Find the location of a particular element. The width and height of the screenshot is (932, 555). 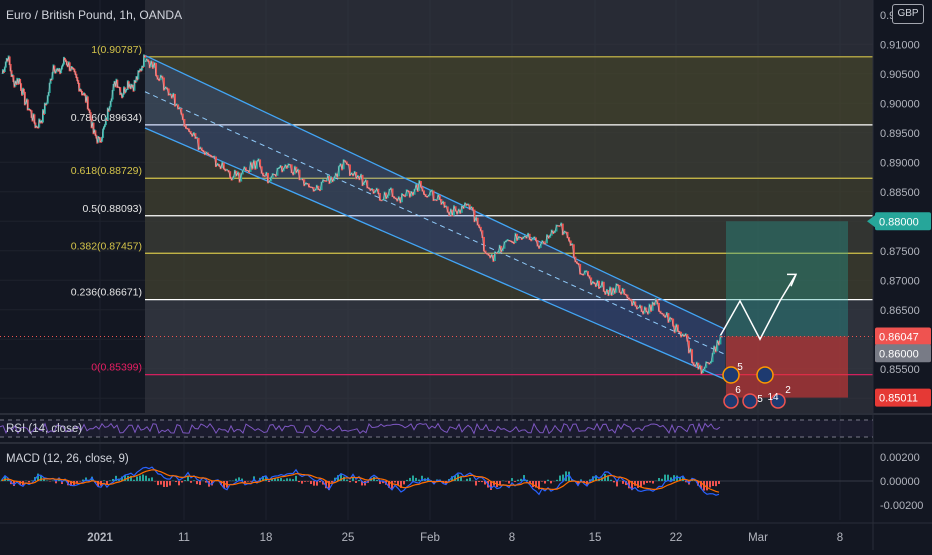

macd-label: MACD (12, 26, close, 9) is located at coordinates (67, 459).